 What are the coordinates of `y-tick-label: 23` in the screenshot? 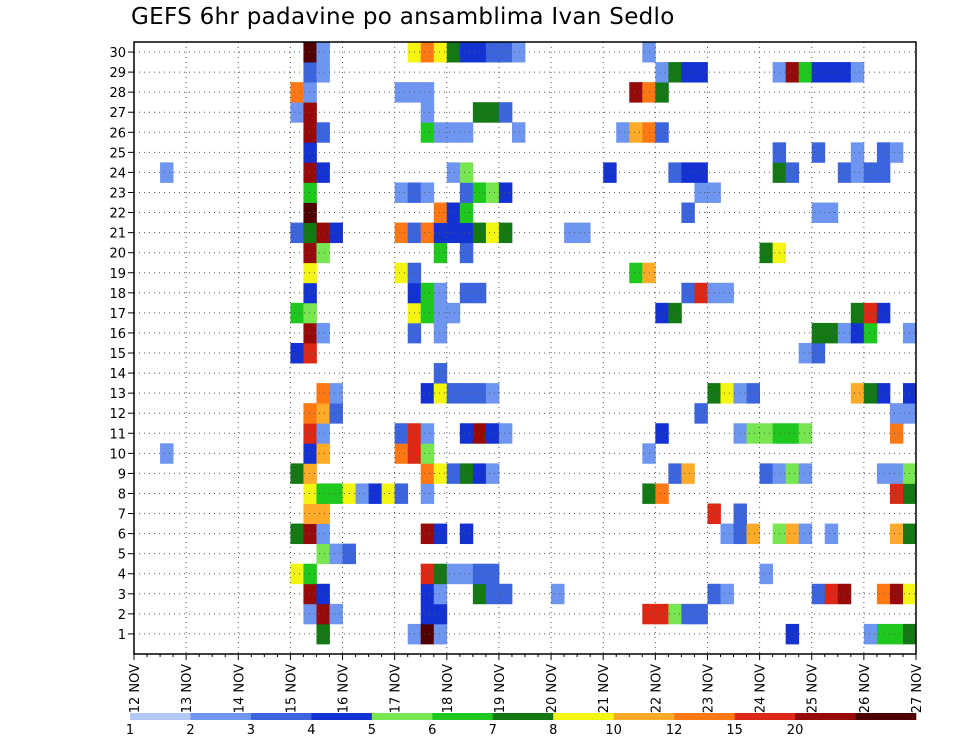 It's located at (117, 193).